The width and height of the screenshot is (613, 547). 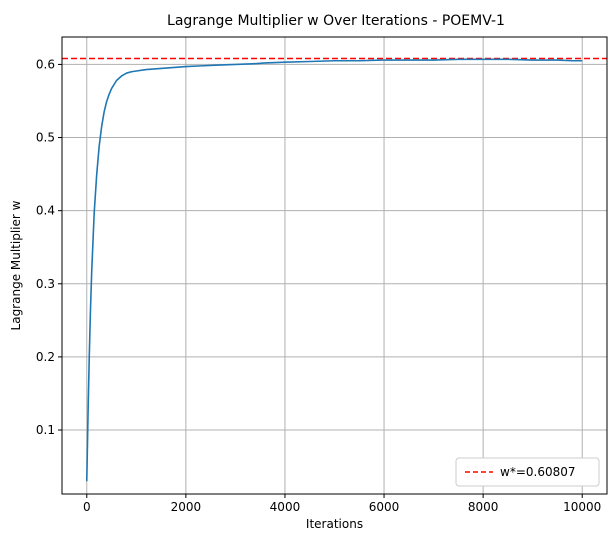 What do you see at coordinates (45, 430) in the screenshot?
I see `y-tick-label: 0.1` at bounding box center [45, 430].